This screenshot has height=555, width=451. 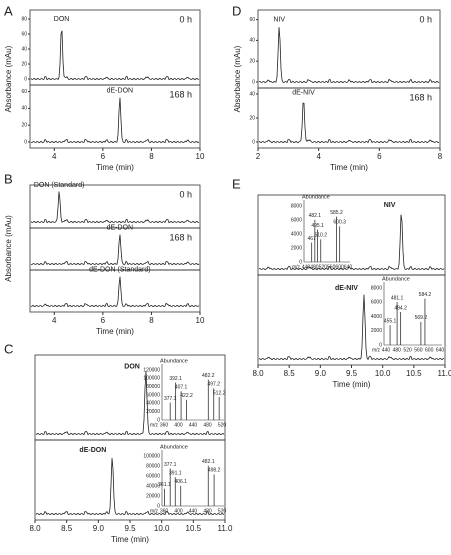 What do you see at coordinates (153, 387) in the screenshot?
I see `inset-y-tick-label: 80000` at bounding box center [153, 387].